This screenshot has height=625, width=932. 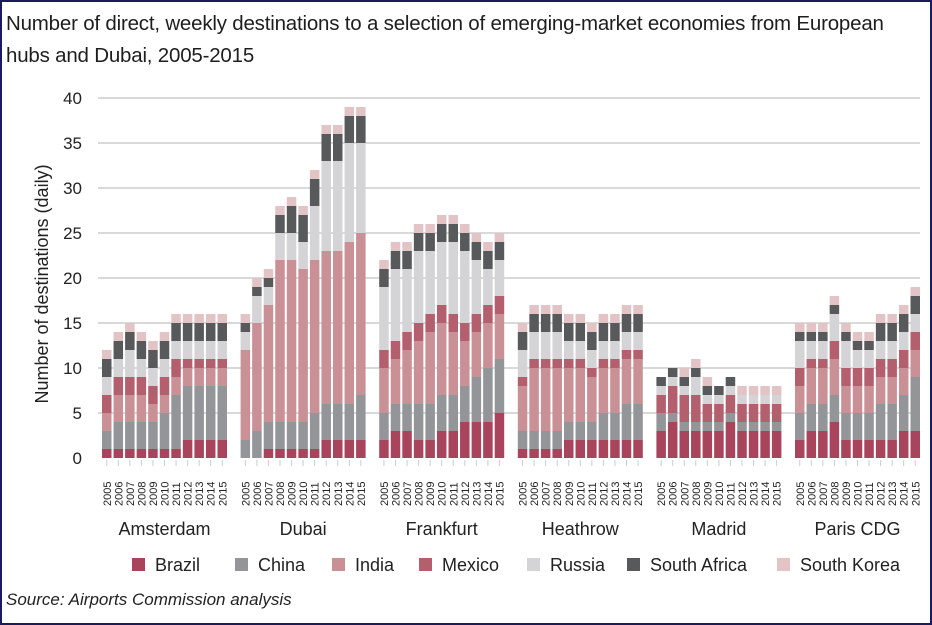 What do you see at coordinates (633, 564) in the screenshot?
I see `legend-swatch` at bounding box center [633, 564].